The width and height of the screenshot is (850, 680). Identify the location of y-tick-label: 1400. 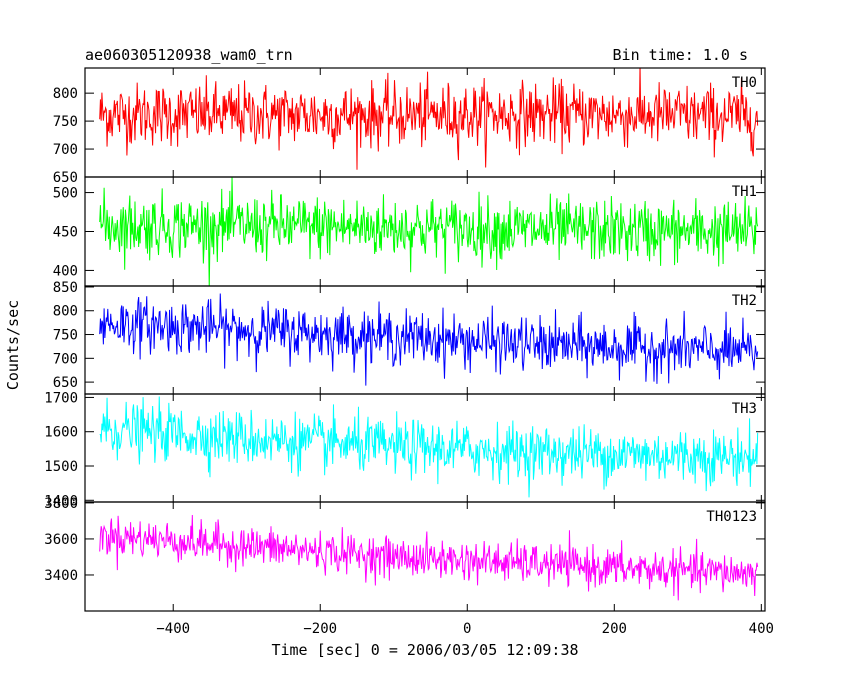
(61, 501).